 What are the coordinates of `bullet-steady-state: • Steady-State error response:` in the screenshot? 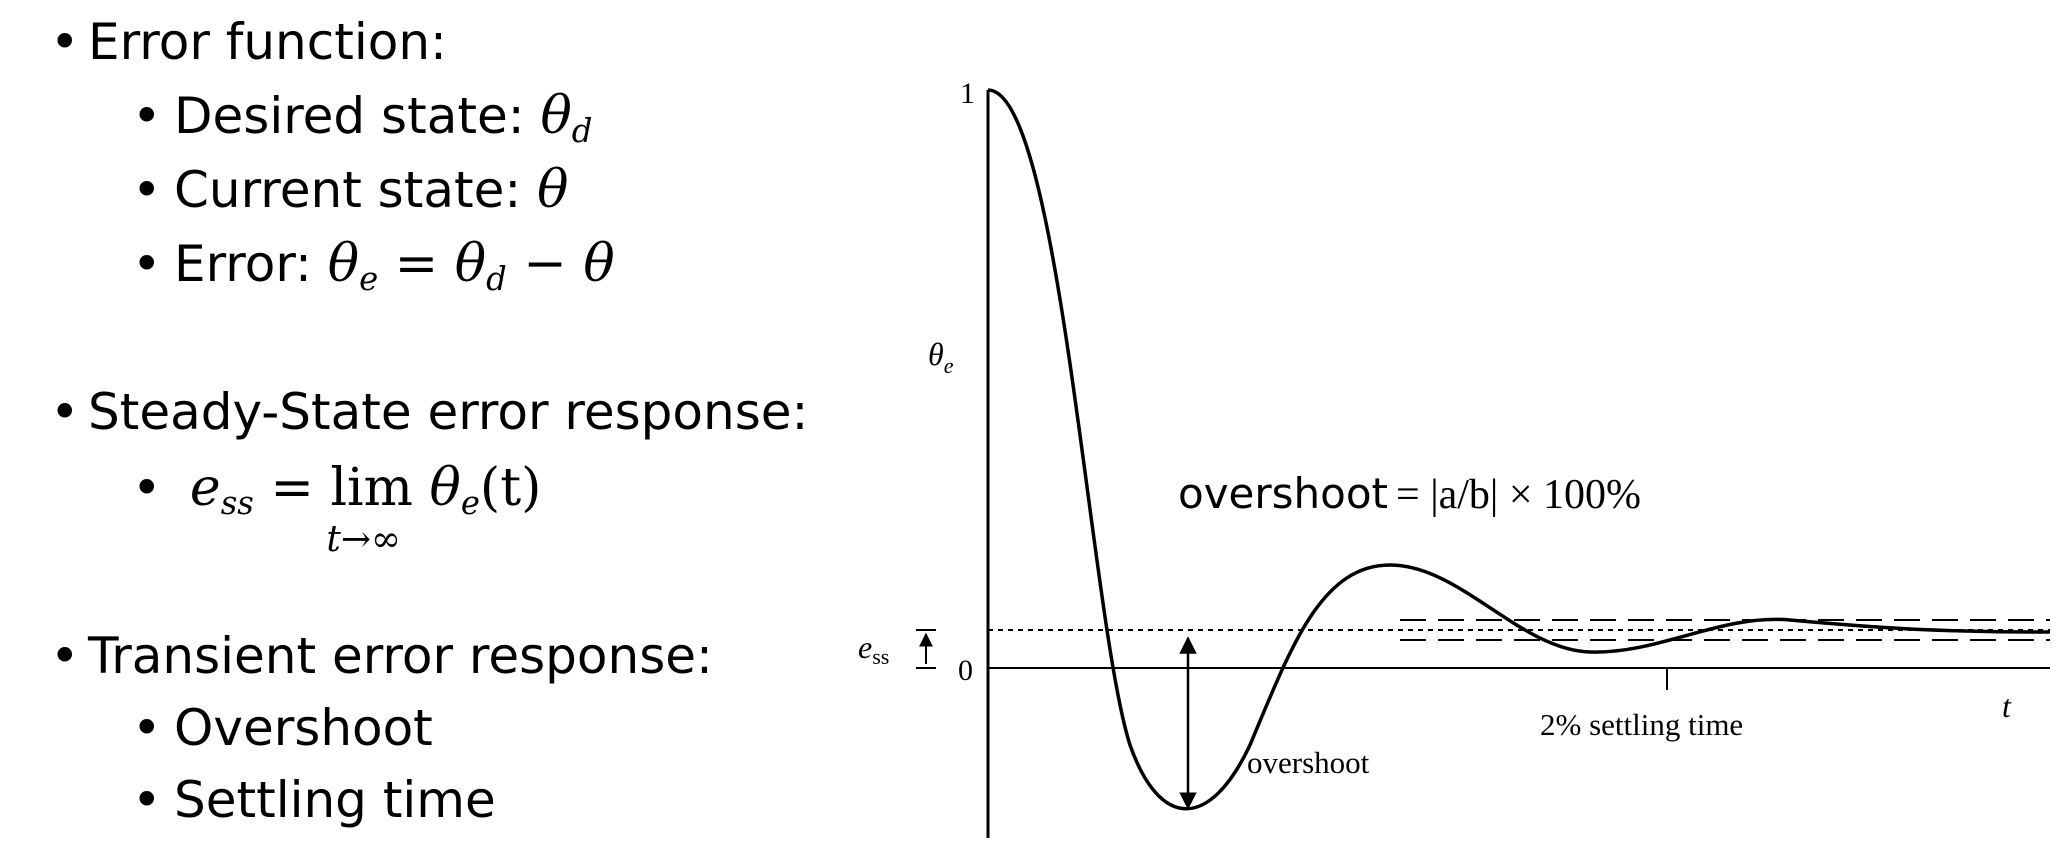 It's located at (429, 412).